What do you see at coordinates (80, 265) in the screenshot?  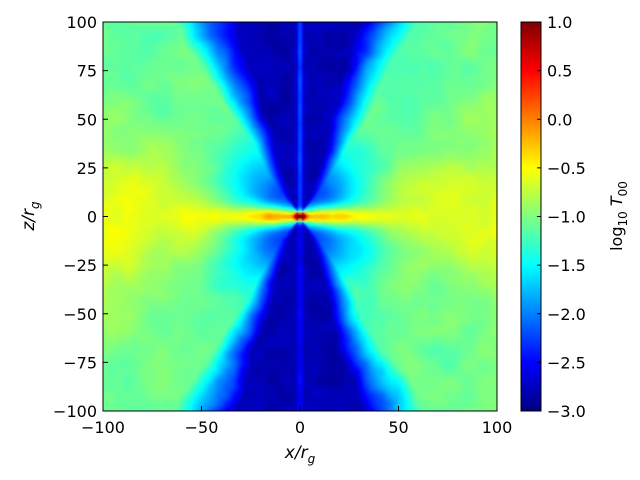 I see `y-tick-label: −25` at bounding box center [80, 265].